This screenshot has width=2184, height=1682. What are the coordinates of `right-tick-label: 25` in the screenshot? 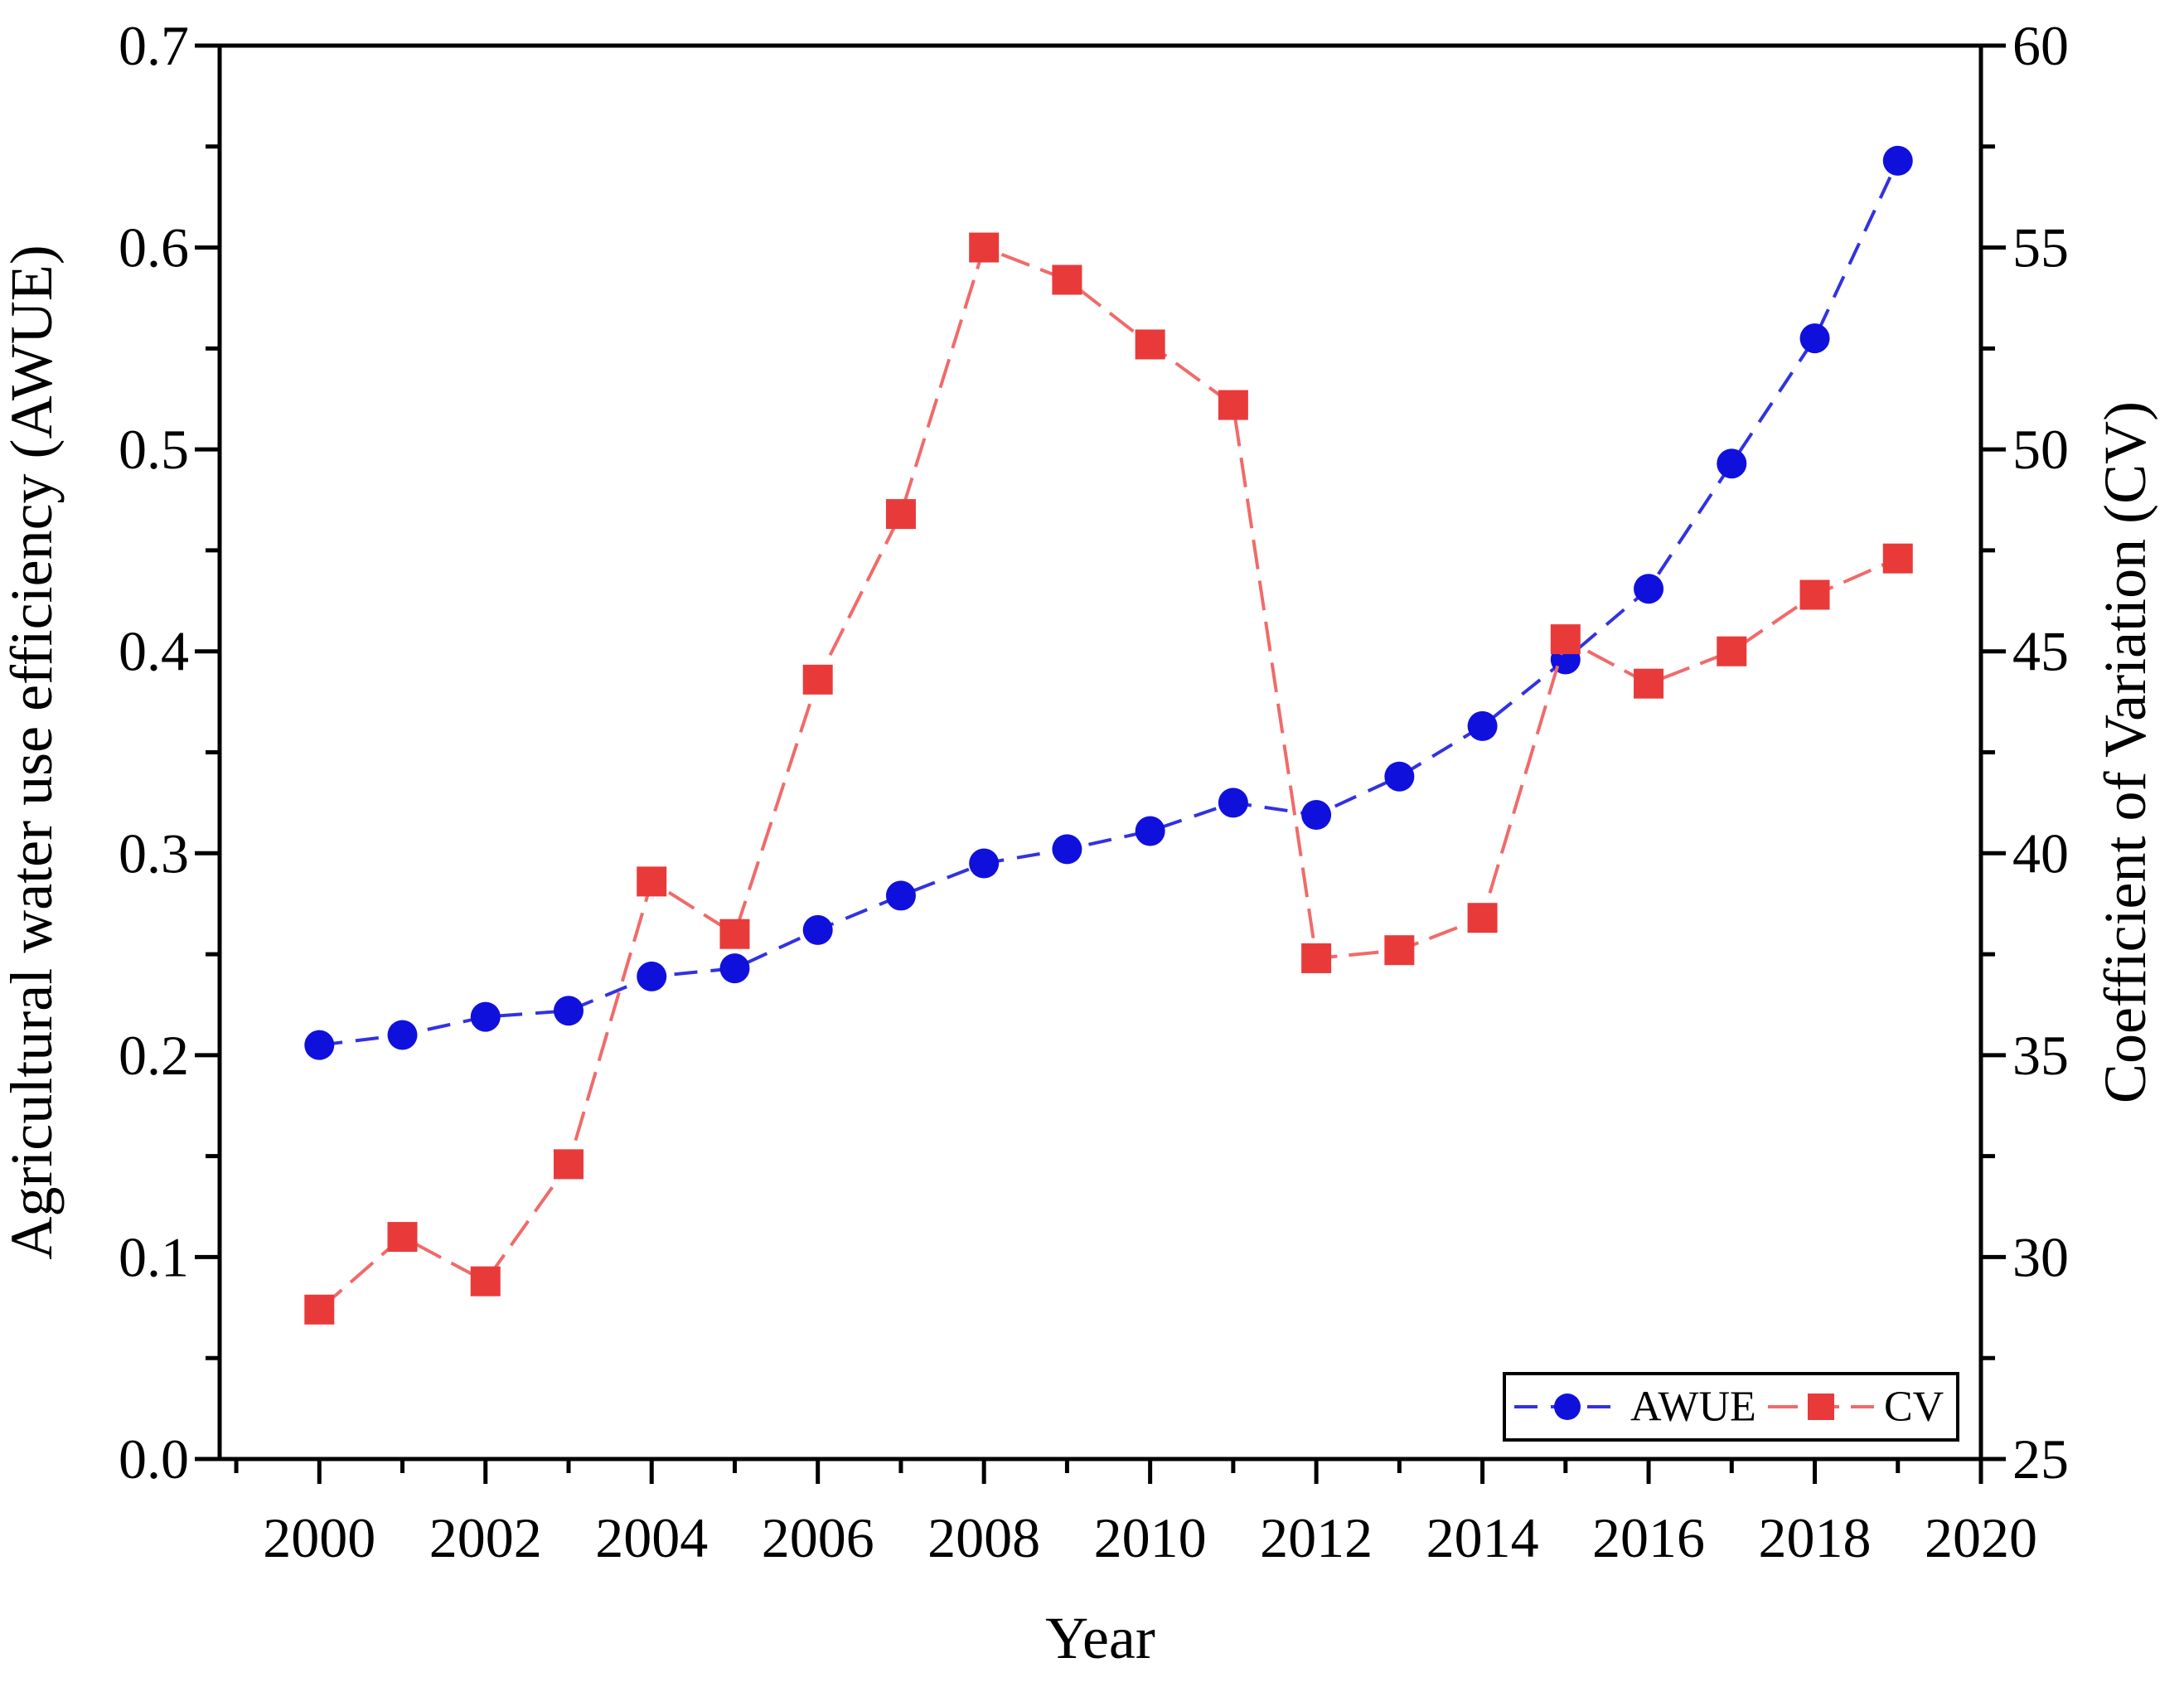 It's located at (2040, 1459).